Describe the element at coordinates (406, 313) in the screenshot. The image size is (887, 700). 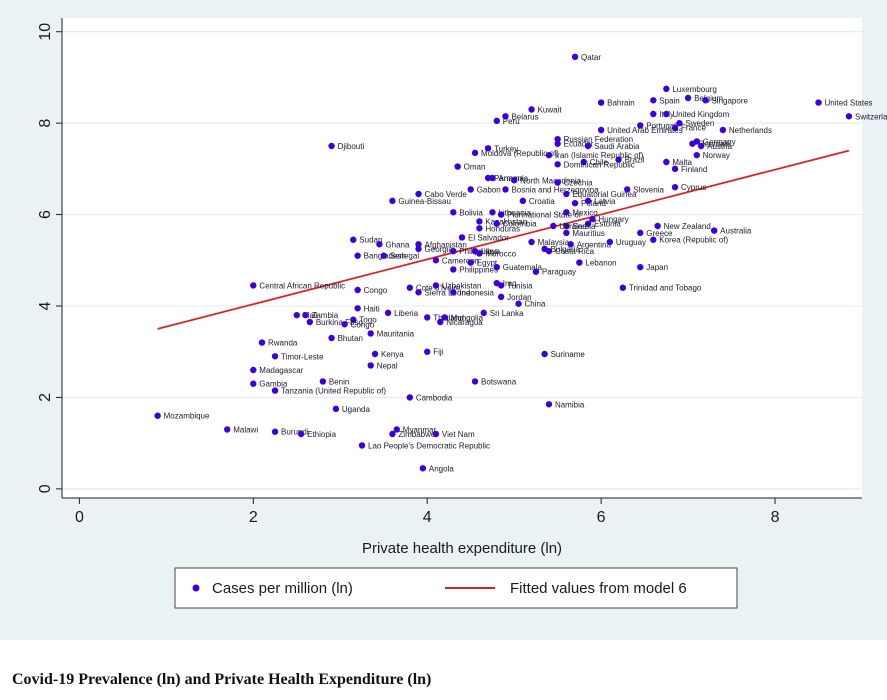
I see `point-label: Liberia` at that location.